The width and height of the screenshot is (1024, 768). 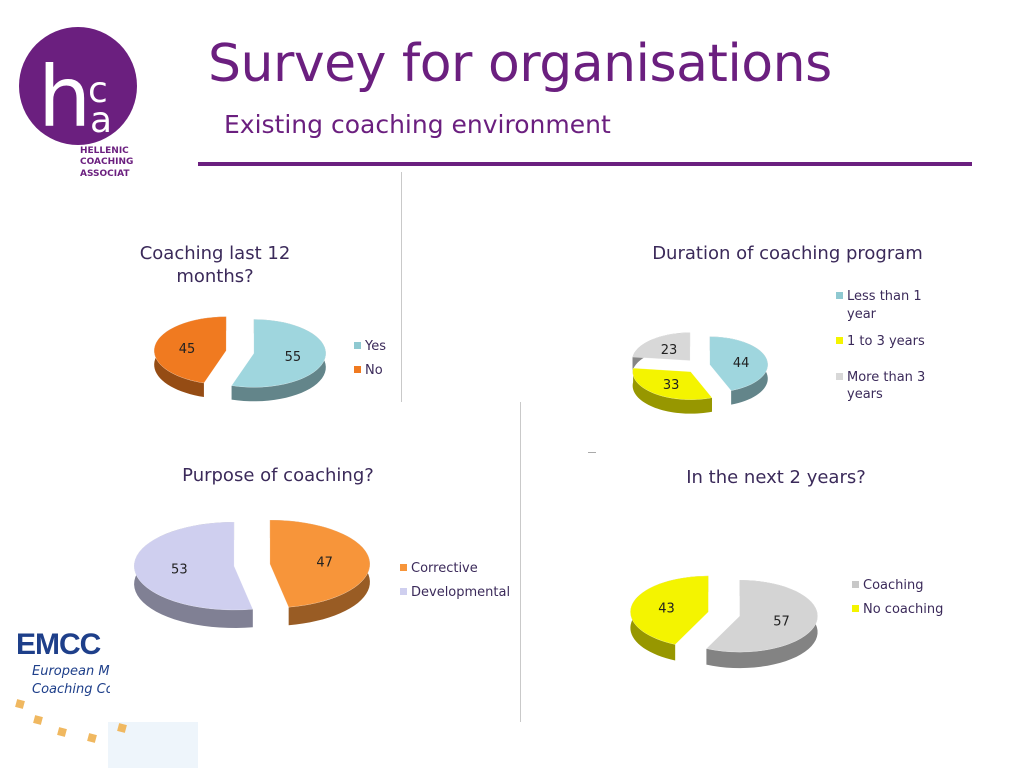 What do you see at coordinates (215, 265) in the screenshot?
I see `chart1-title: Coaching last 12 months?` at bounding box center [215, 265].